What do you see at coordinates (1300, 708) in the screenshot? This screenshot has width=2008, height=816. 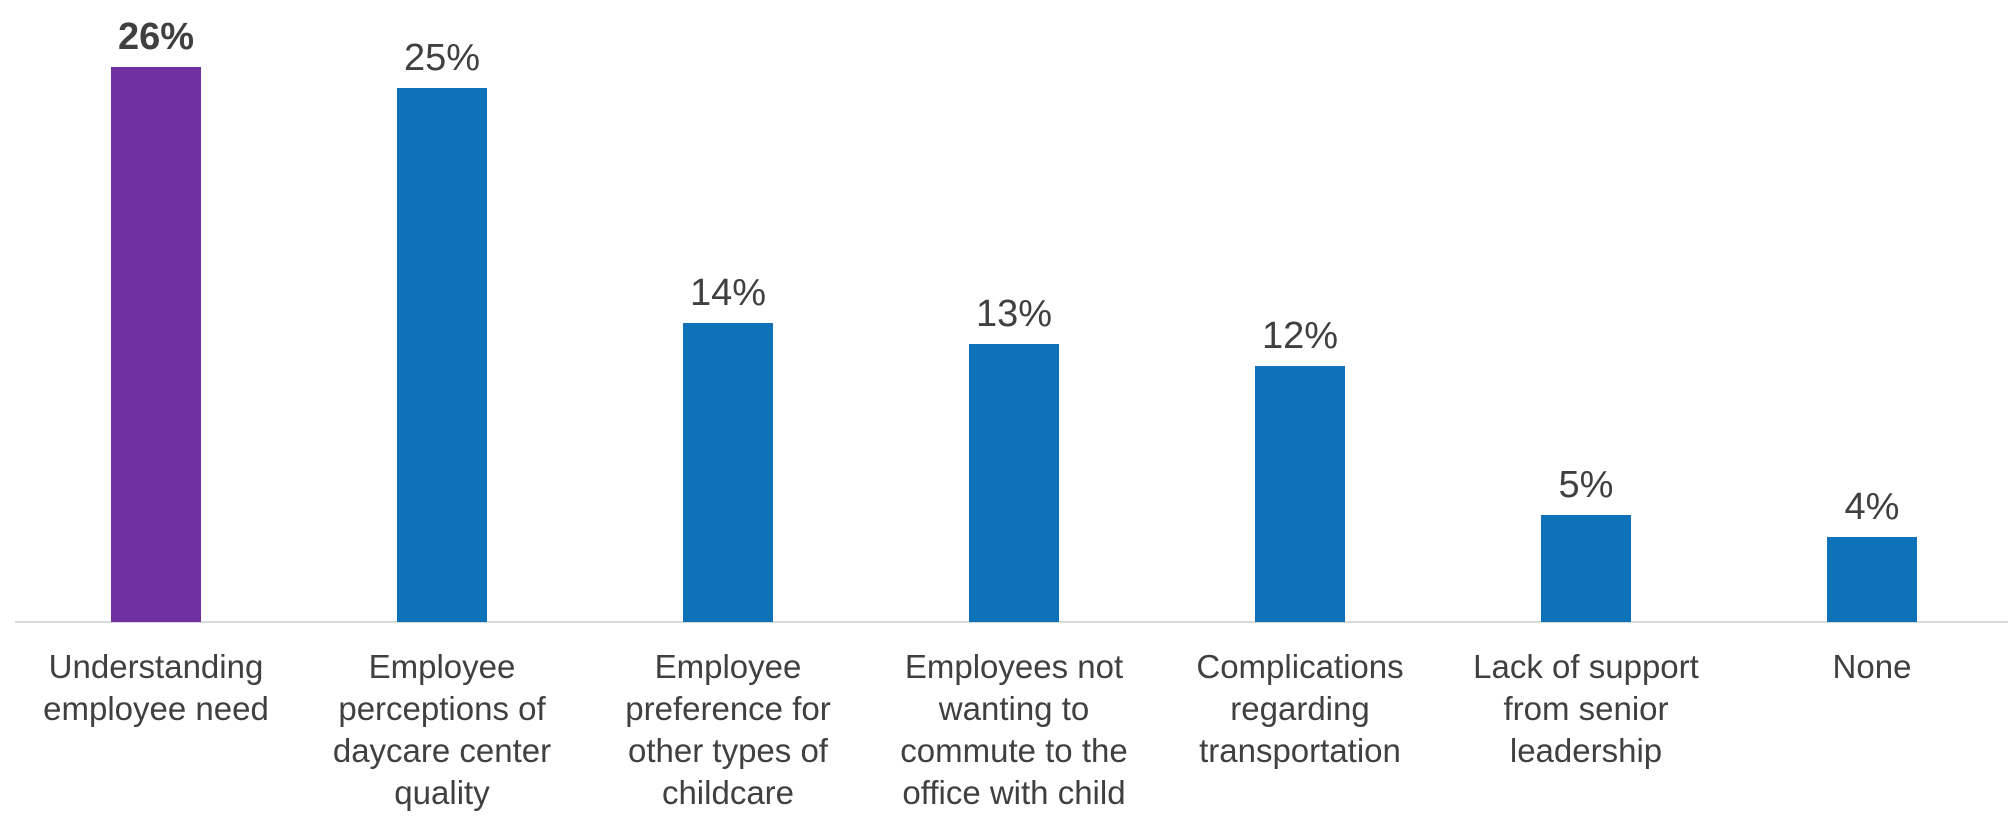 I see `x-tick-label: Complications regarding transportation` at bounding box center [1300, 708].